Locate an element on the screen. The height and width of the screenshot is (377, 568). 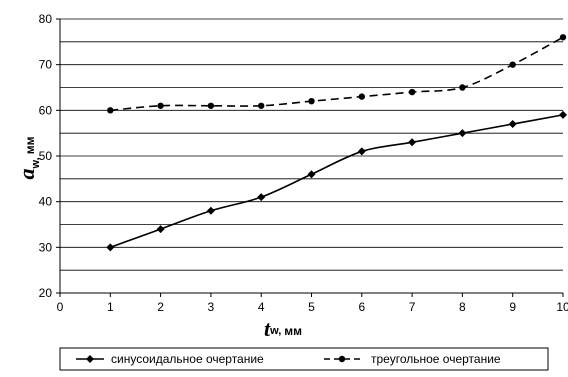
x-tick-label: 5 is located at coordinates (311, 307).